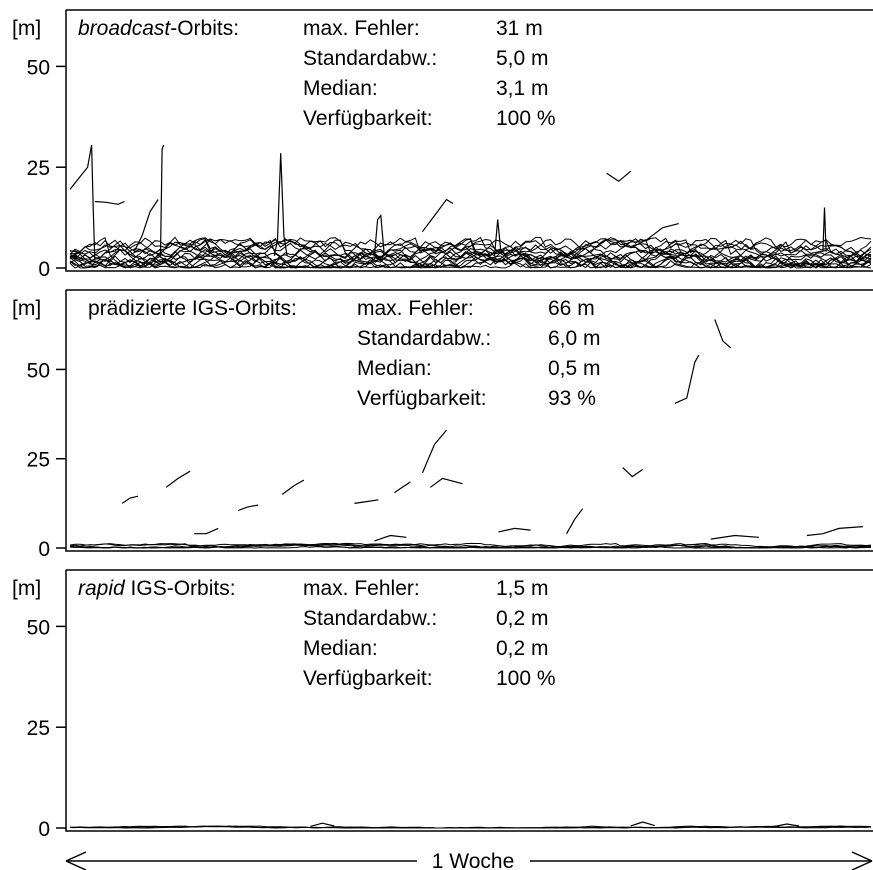 The image size is (873, 870). I want to click on panel-title: rapid IGS-Orbits:, so click(157, 588).